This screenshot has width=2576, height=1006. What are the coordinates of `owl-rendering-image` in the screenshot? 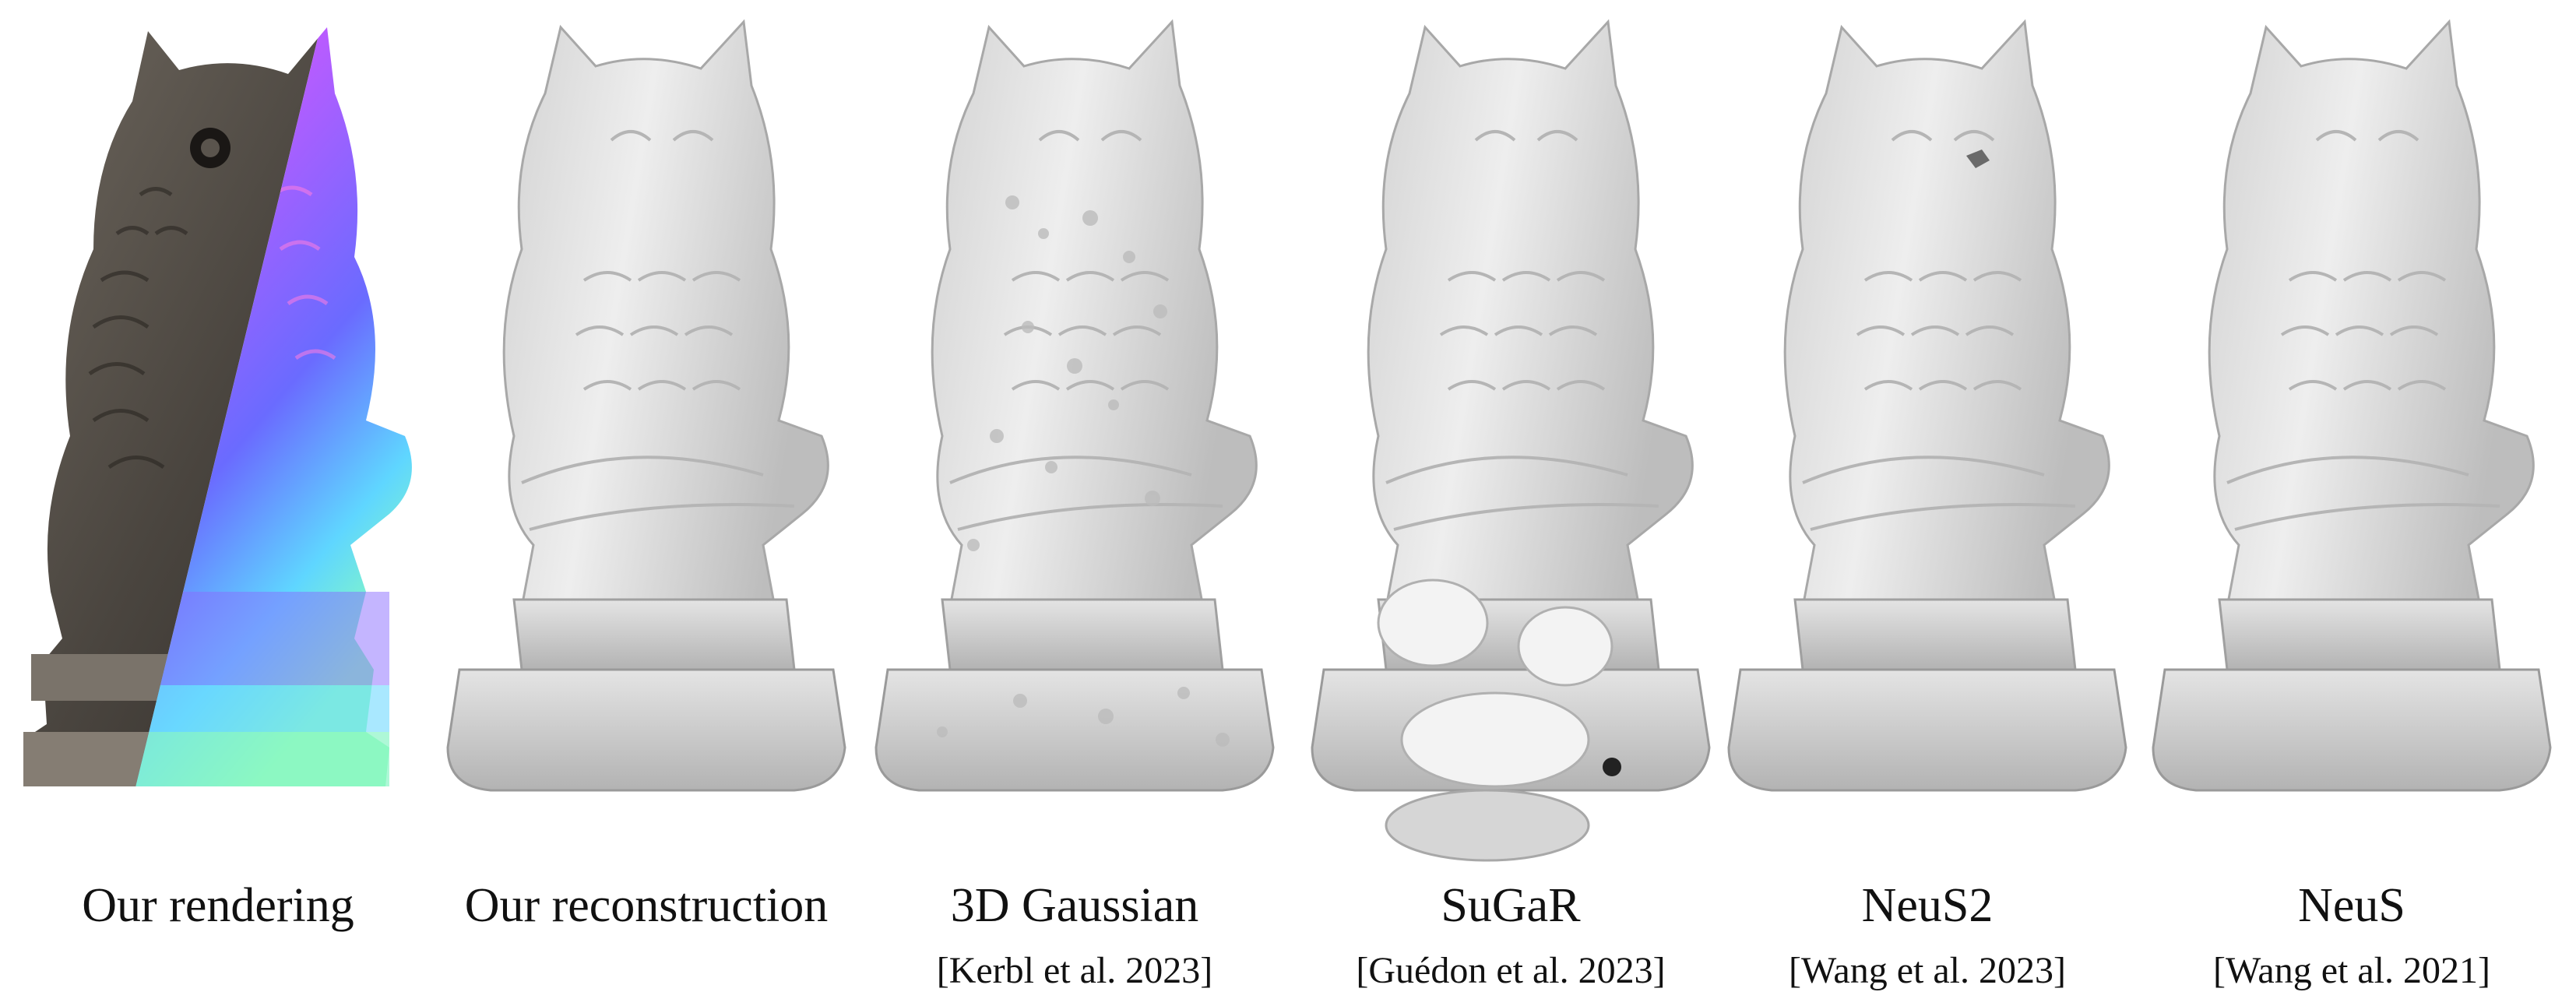 It's located at (217, 406).